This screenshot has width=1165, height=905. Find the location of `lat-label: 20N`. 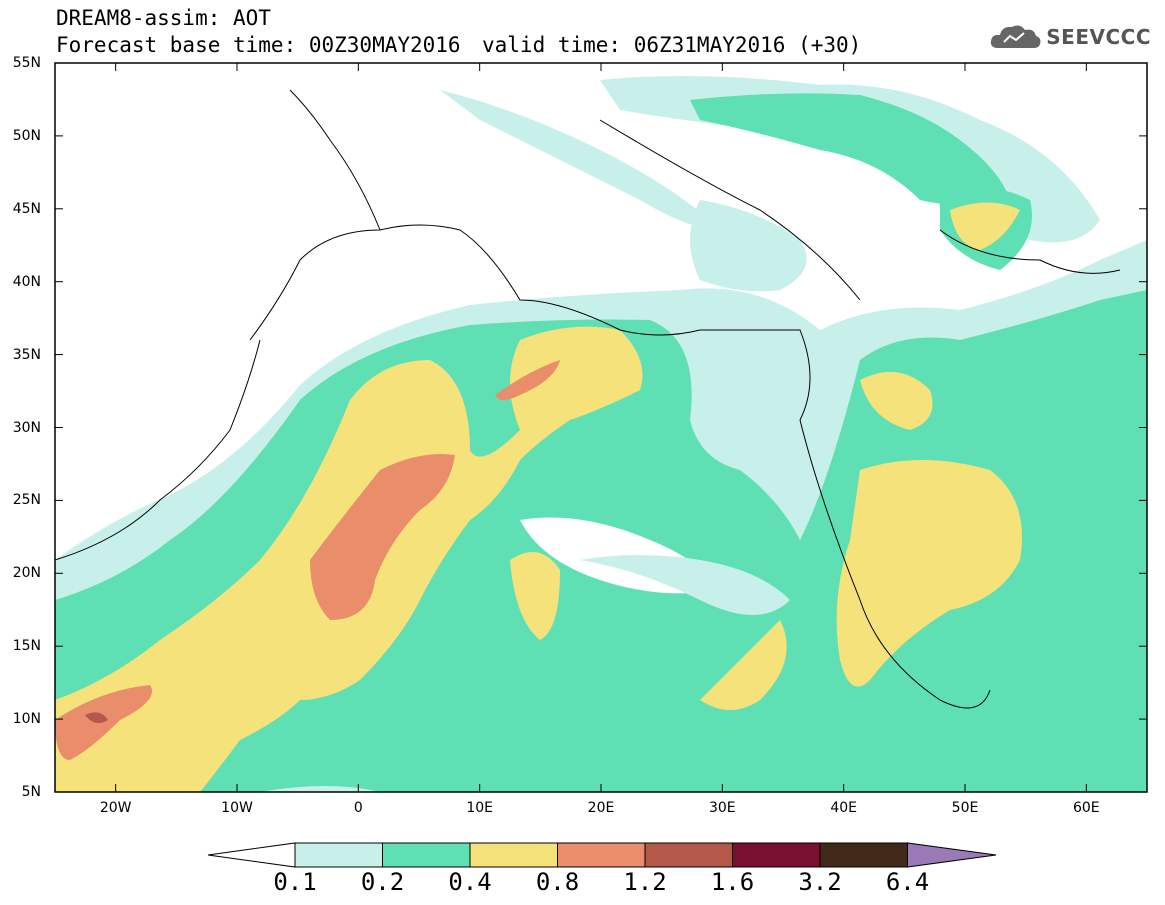

lat-label: 20N is located at coordinates (26, 573).